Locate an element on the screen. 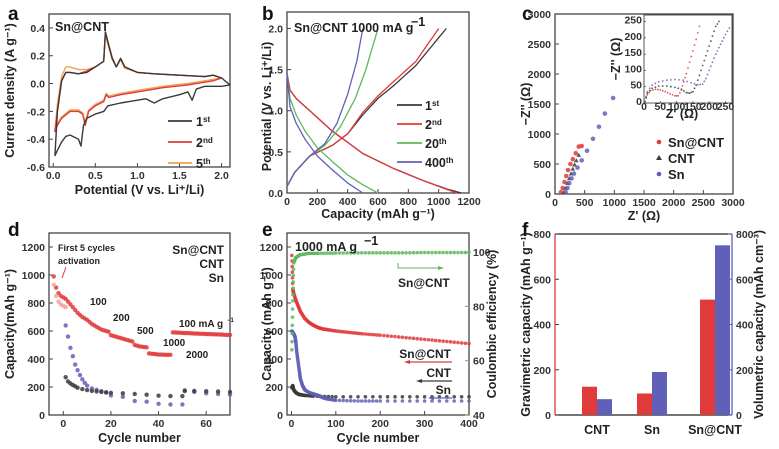  panel-d-annotation-rate: 100 mA g is located at coordinates (201, 324).